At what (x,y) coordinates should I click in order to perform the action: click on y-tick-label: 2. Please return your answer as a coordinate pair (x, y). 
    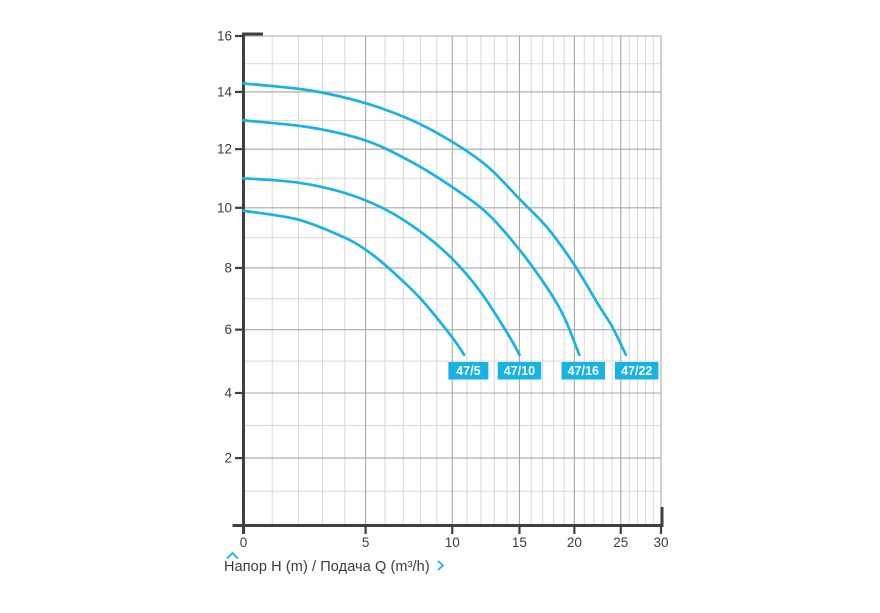
    Looking at the image, I should click on (228, 458).